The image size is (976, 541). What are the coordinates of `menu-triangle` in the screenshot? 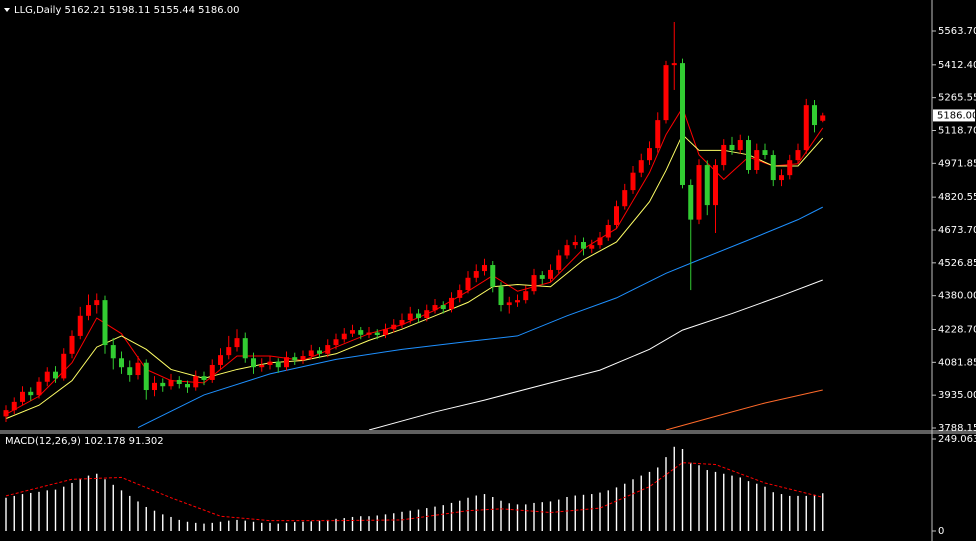 It's located at (7, 10).